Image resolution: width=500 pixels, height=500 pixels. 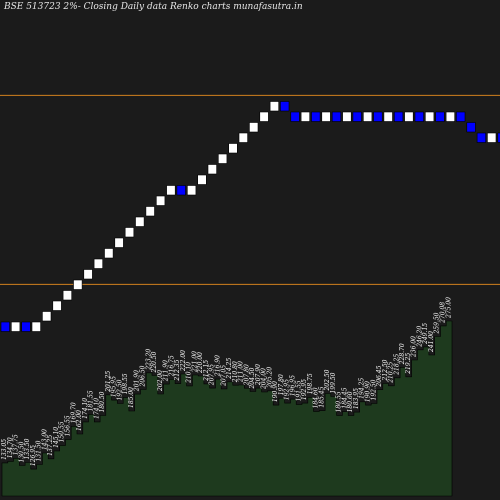 I want to click on price-value-label: 181.55, so click(x=91, y=400).